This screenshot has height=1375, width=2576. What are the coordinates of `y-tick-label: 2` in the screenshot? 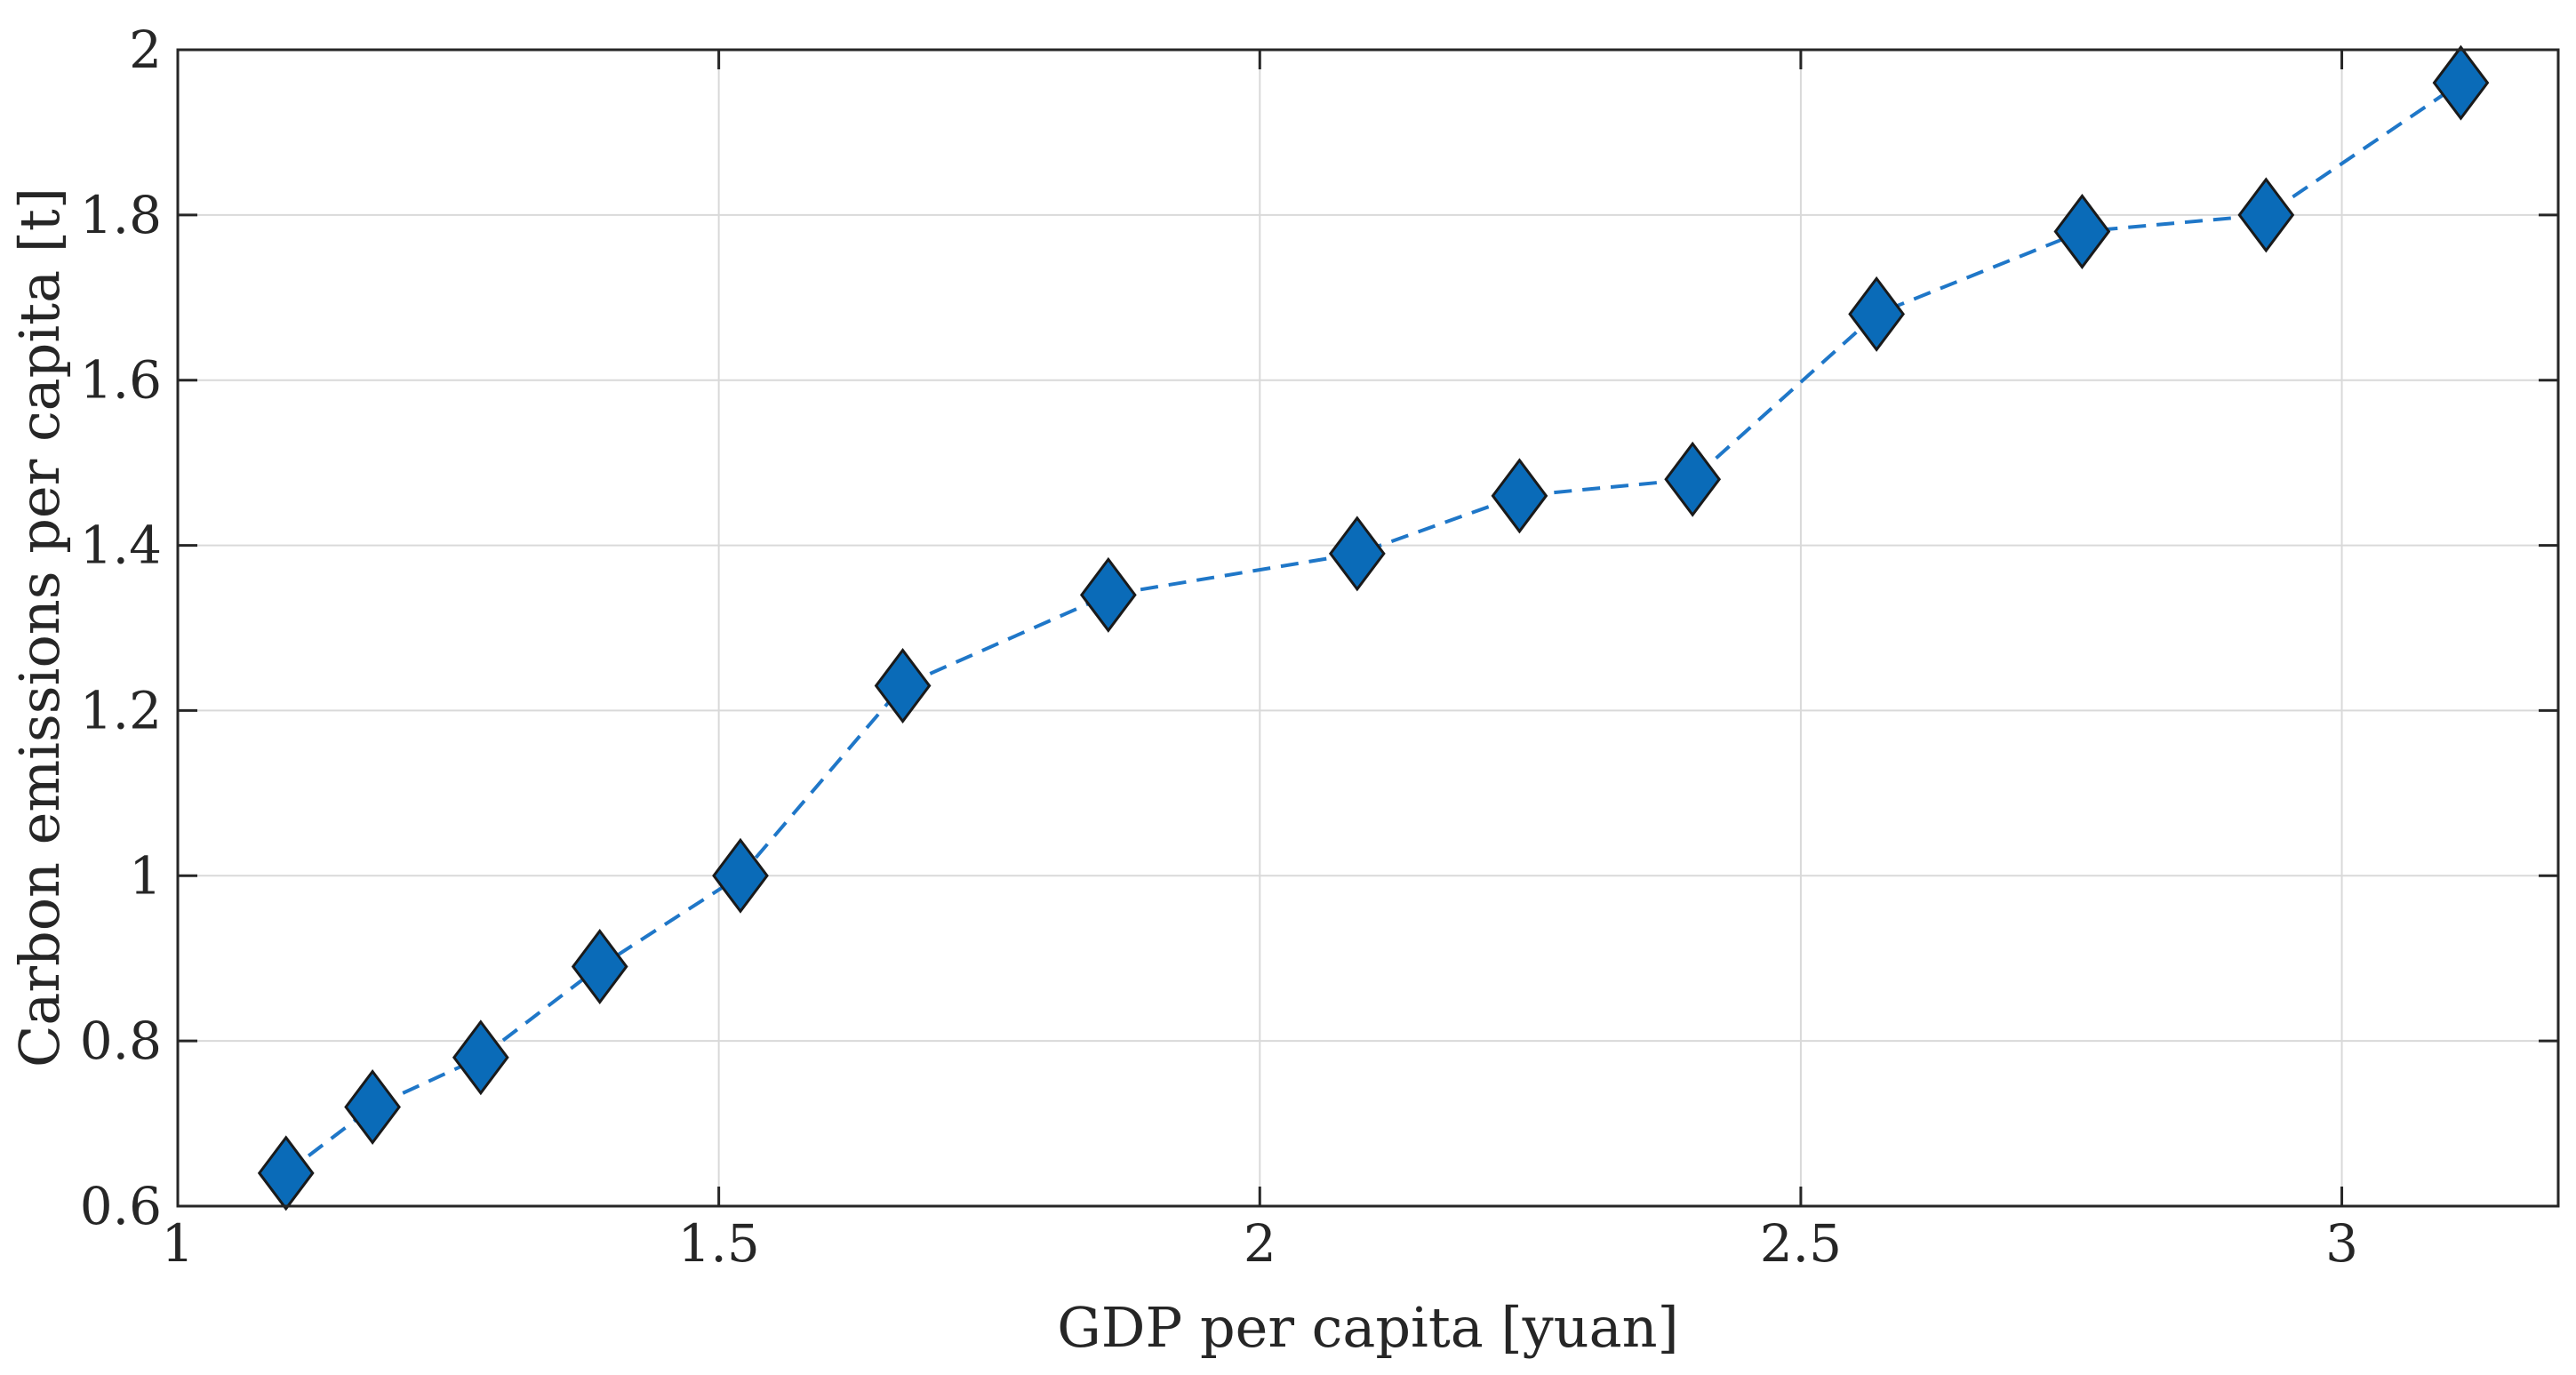 It's located at (145, 50).